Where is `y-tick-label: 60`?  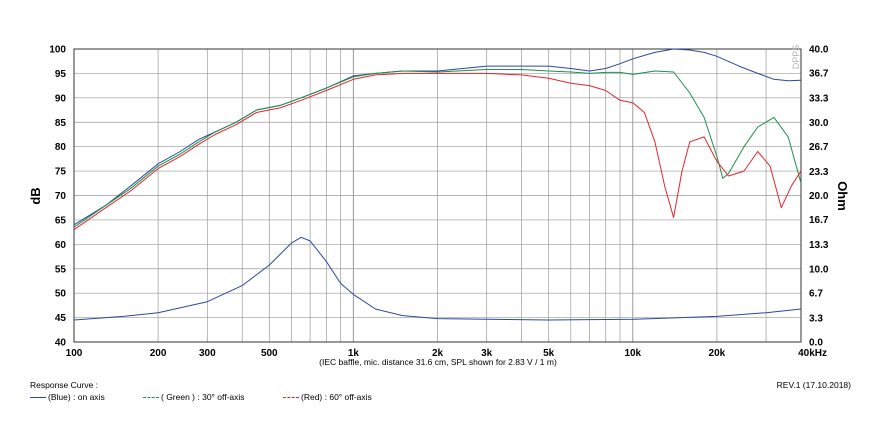
y-tick-label: 60 is located at coordinates (61, 245).